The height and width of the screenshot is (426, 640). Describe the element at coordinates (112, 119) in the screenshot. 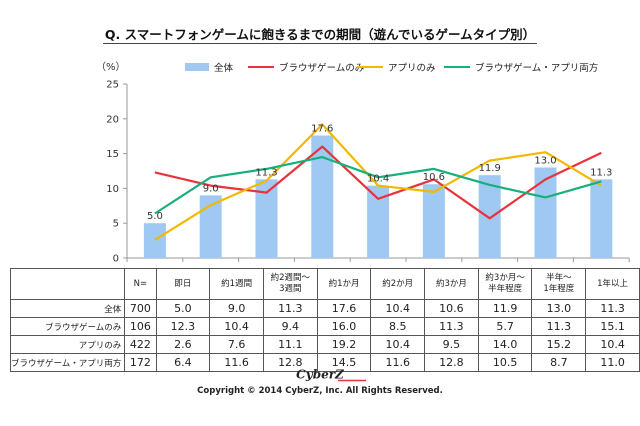

I see `y-tick-label: 20` at that location.